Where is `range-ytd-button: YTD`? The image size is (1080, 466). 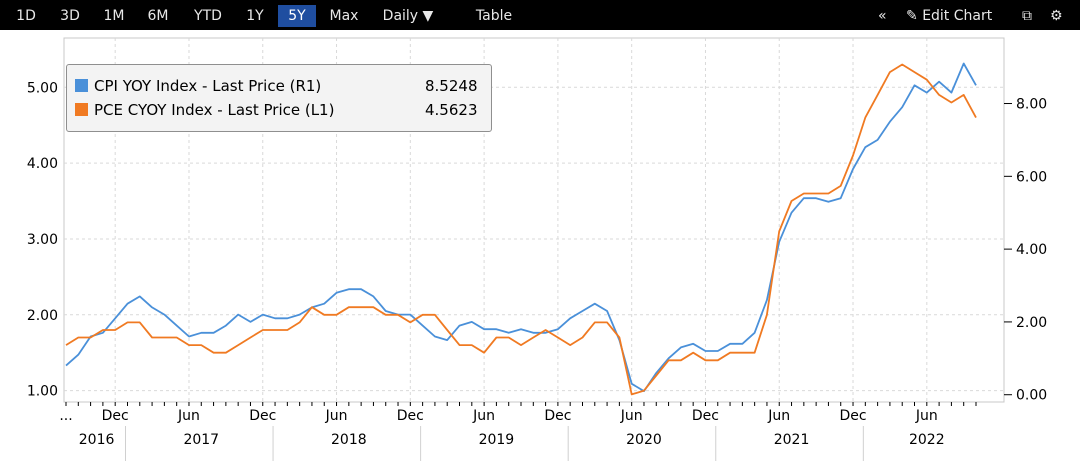
range-ytd-button: YTD is located at coordinates (208, 16).